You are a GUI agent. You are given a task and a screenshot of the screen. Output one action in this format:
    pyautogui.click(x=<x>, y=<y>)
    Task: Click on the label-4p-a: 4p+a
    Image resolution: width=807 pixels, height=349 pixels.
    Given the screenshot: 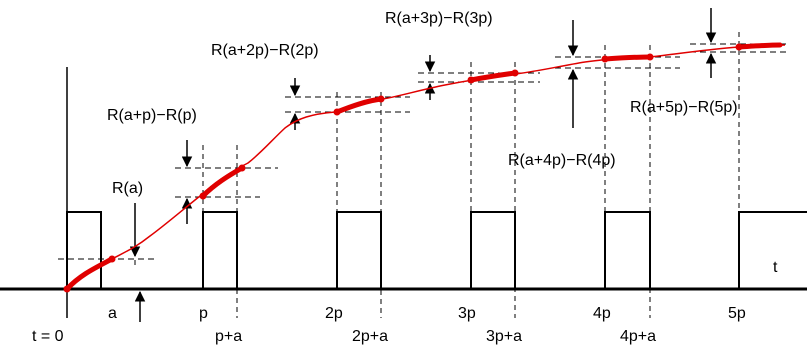 What is the action you would take?
    pyautogui.click(x=638, y=336)
    